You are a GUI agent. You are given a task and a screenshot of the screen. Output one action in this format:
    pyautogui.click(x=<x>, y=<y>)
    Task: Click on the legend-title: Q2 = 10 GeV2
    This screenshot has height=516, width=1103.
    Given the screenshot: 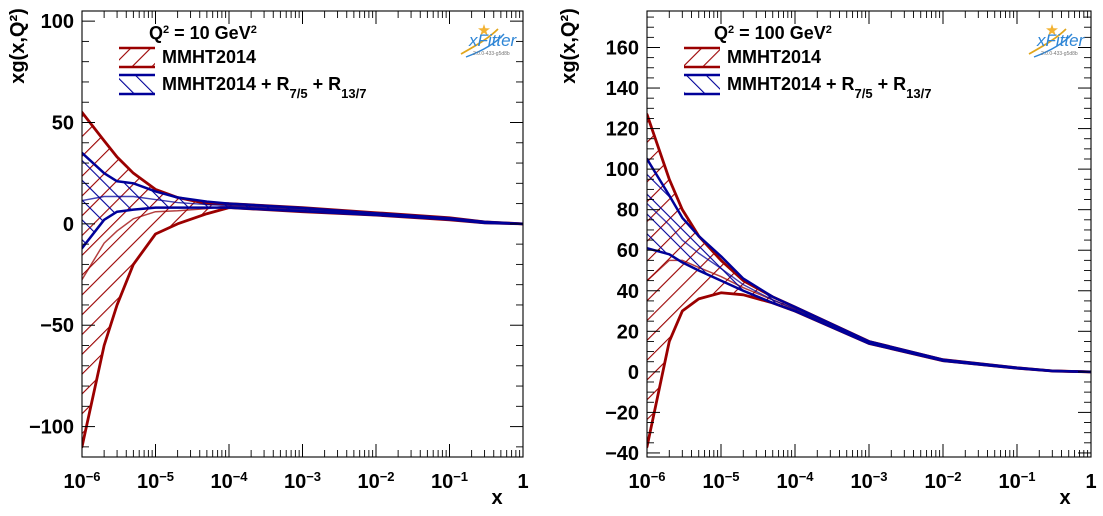 What is the action you would take?
    pyautogui.click(x=203, y=33)
    